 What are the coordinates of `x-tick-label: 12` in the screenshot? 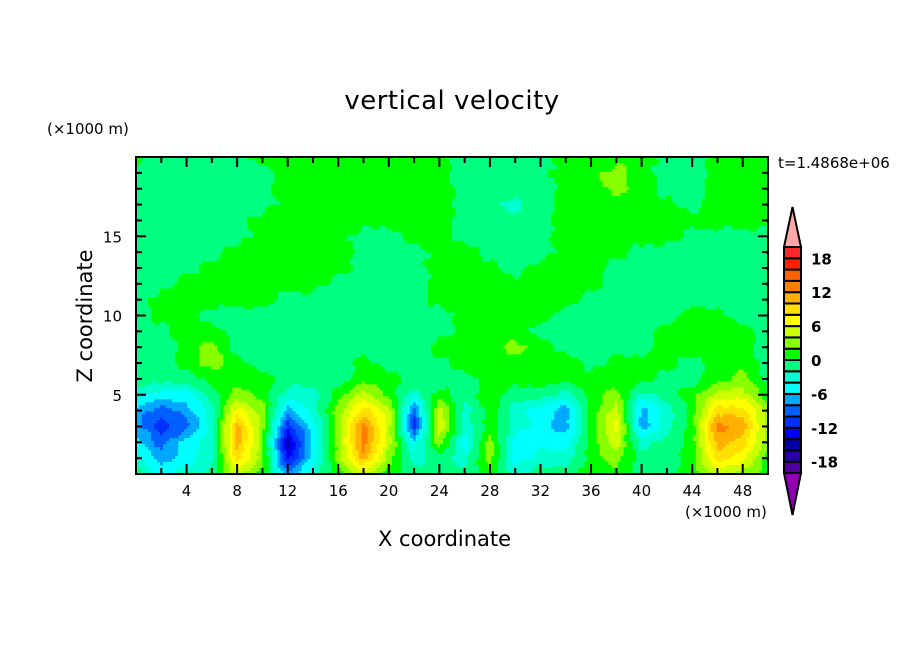 It's located at (287, 491).